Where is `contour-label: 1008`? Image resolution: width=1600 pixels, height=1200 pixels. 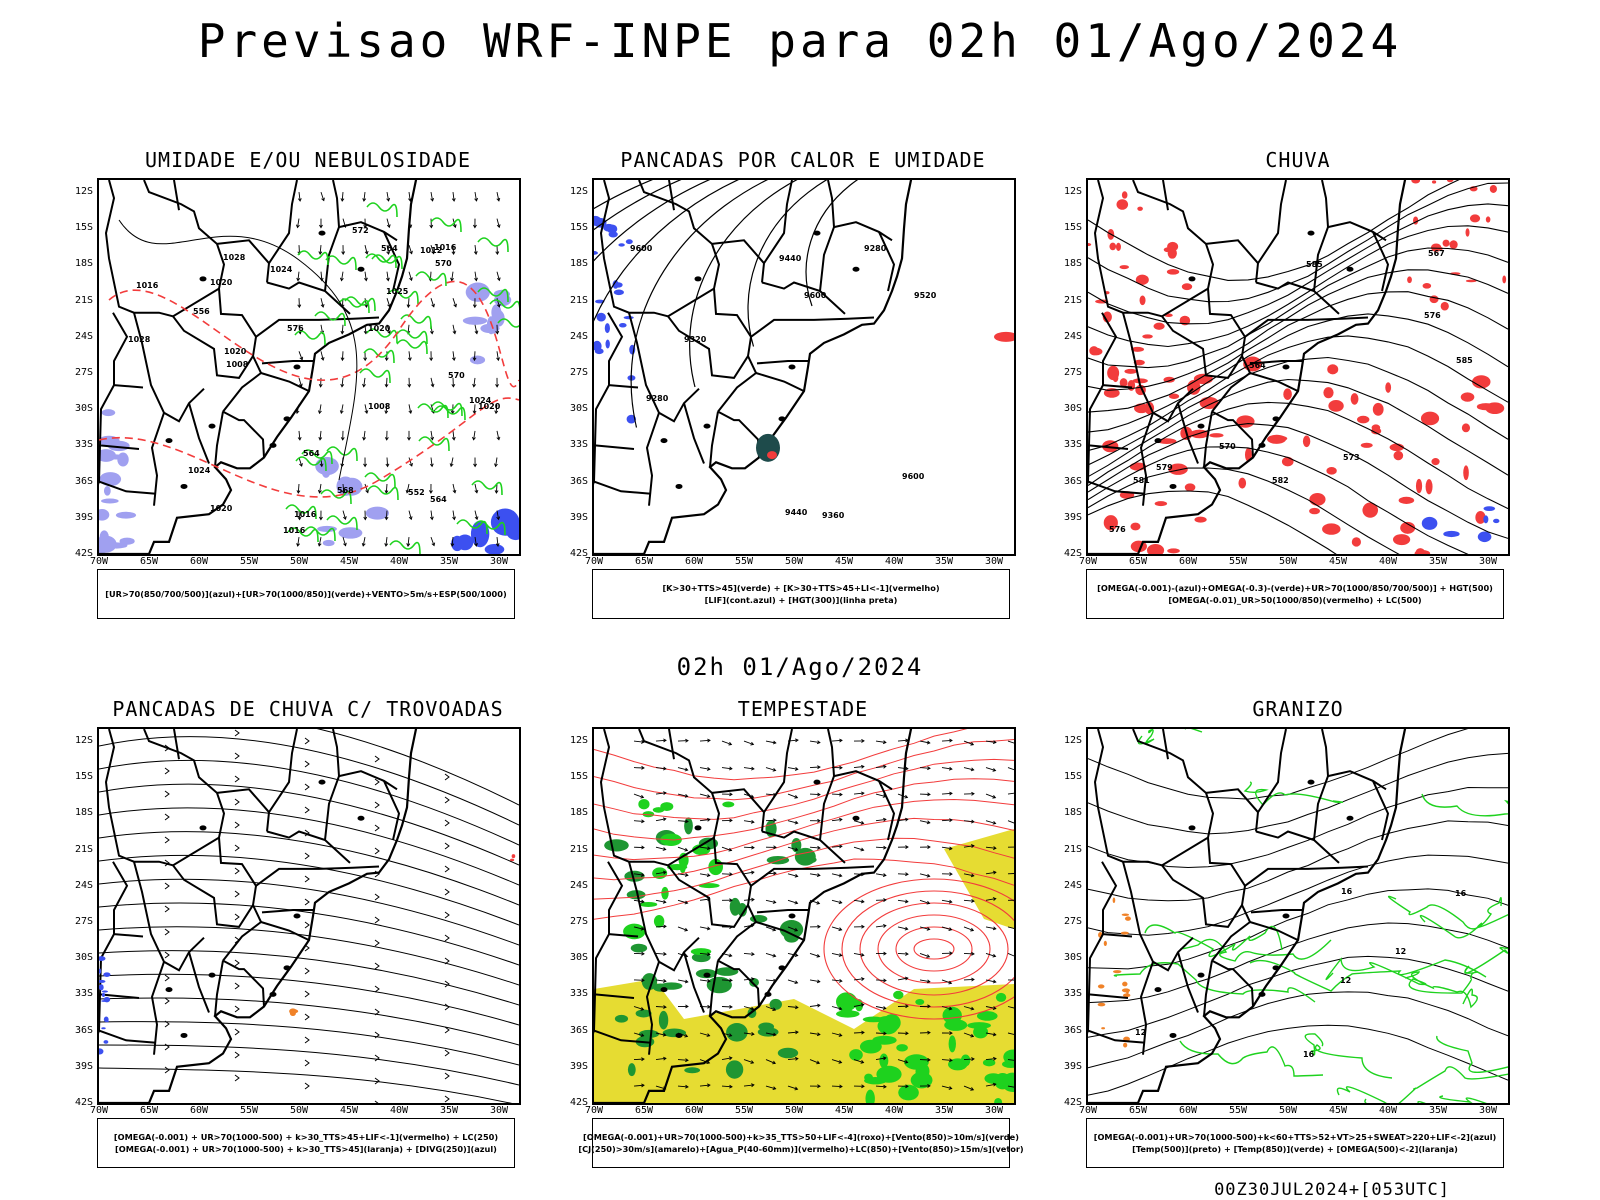
contour-label: 1008 is located at coordinates (237, 364).